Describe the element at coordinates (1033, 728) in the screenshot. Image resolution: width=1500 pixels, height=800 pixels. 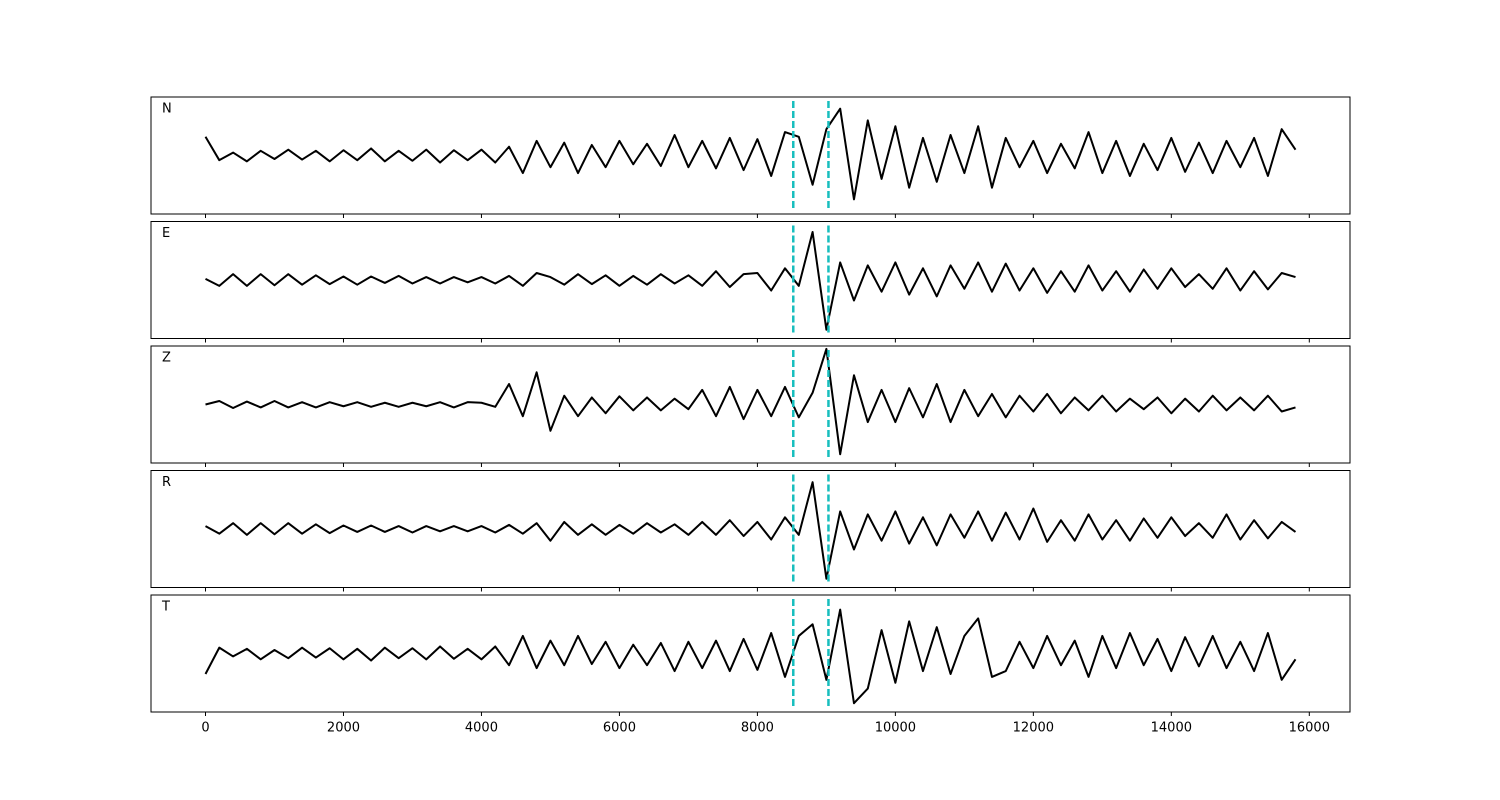
I see `x-tick-label: 12000` at that location.